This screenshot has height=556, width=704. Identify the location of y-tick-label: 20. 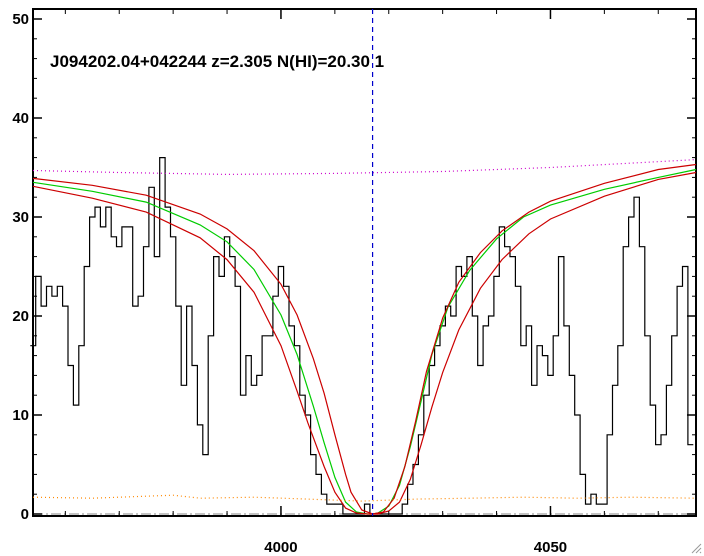
(20, 316).